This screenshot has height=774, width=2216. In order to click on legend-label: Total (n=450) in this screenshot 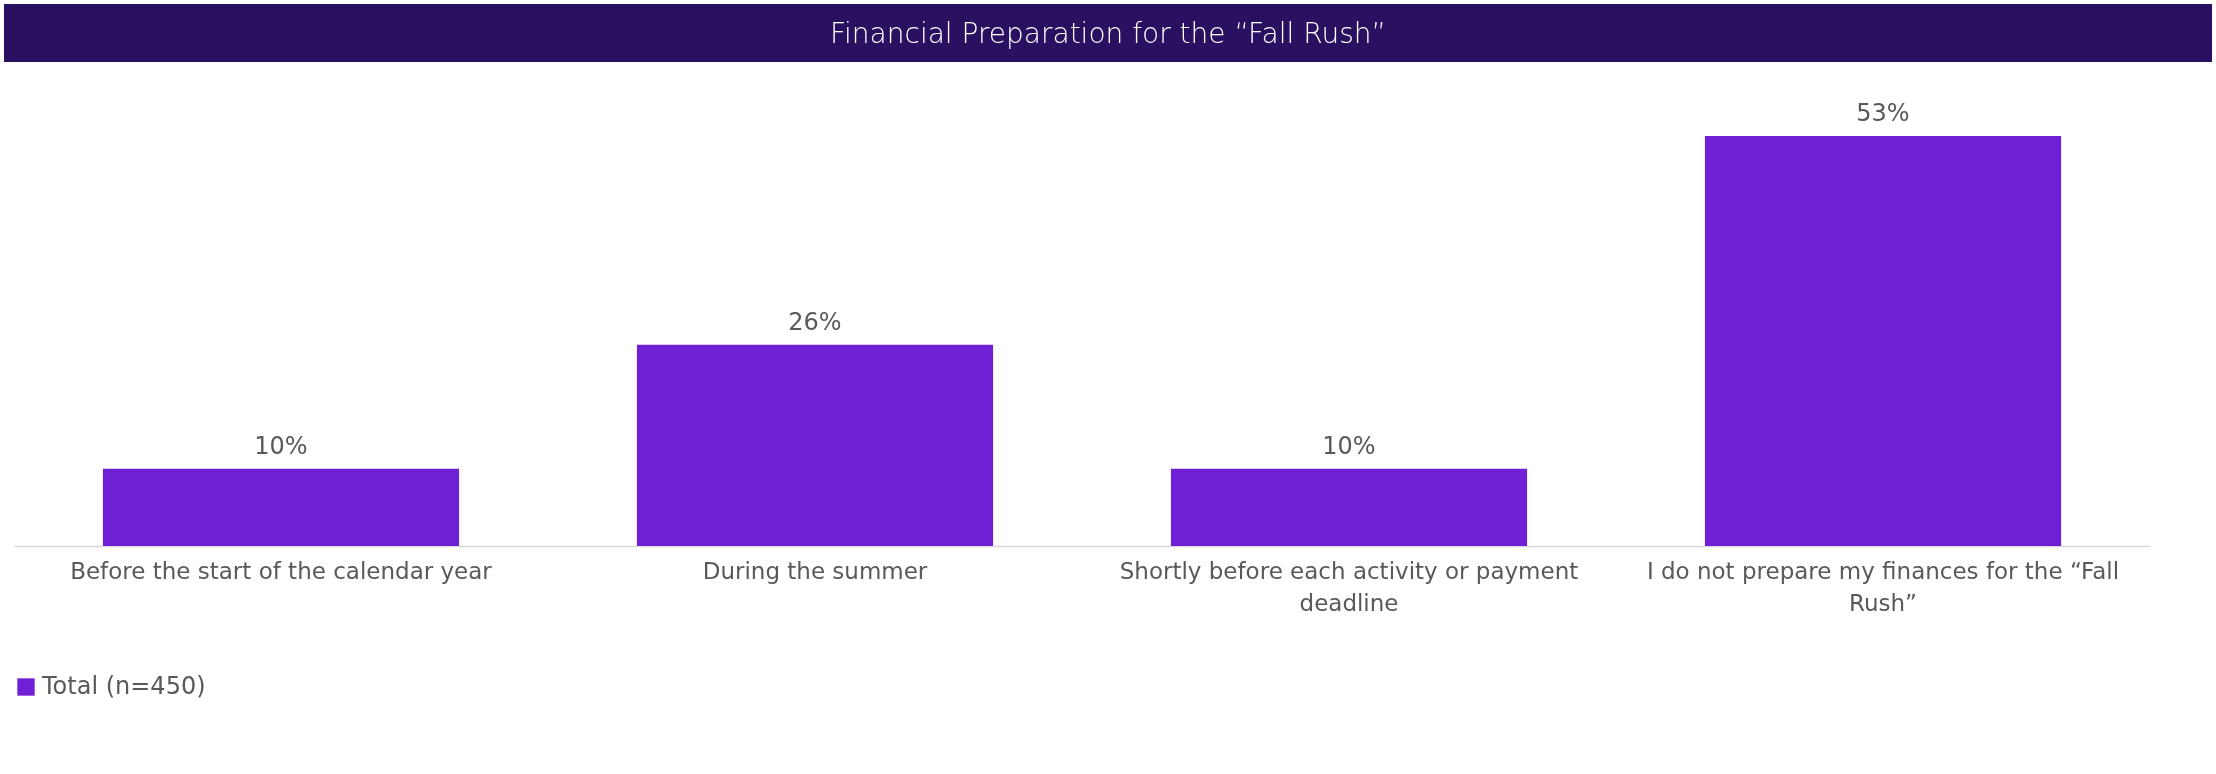, I will do `click(123, 686)`.